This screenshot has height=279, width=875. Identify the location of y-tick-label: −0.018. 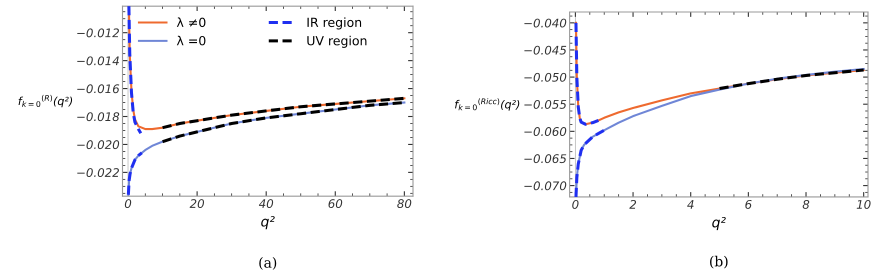
(98, 117).